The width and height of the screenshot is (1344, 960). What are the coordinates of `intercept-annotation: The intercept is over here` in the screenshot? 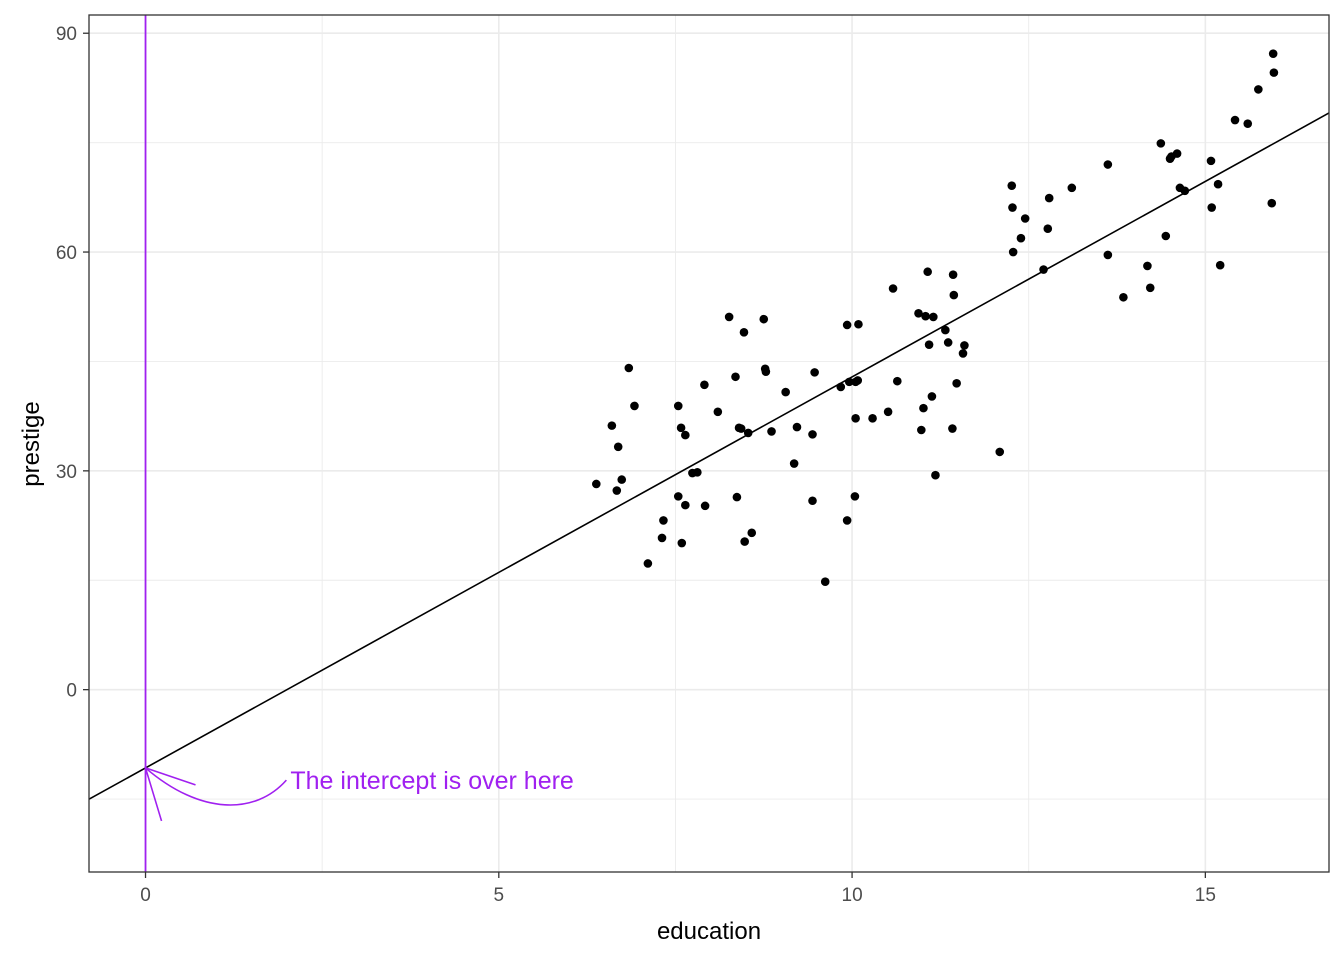 It's located at (359, 794).